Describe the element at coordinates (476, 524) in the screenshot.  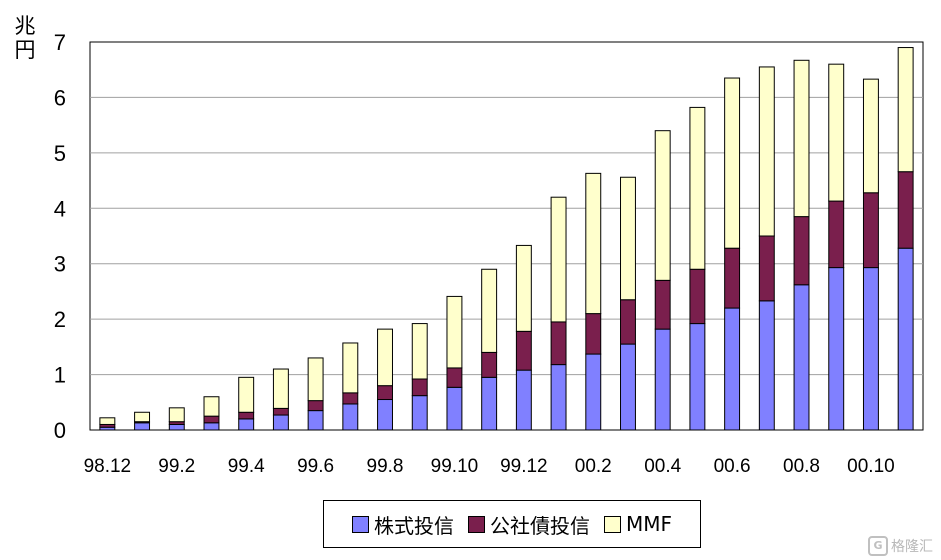
I see `legend-swatch-bond` at that location.